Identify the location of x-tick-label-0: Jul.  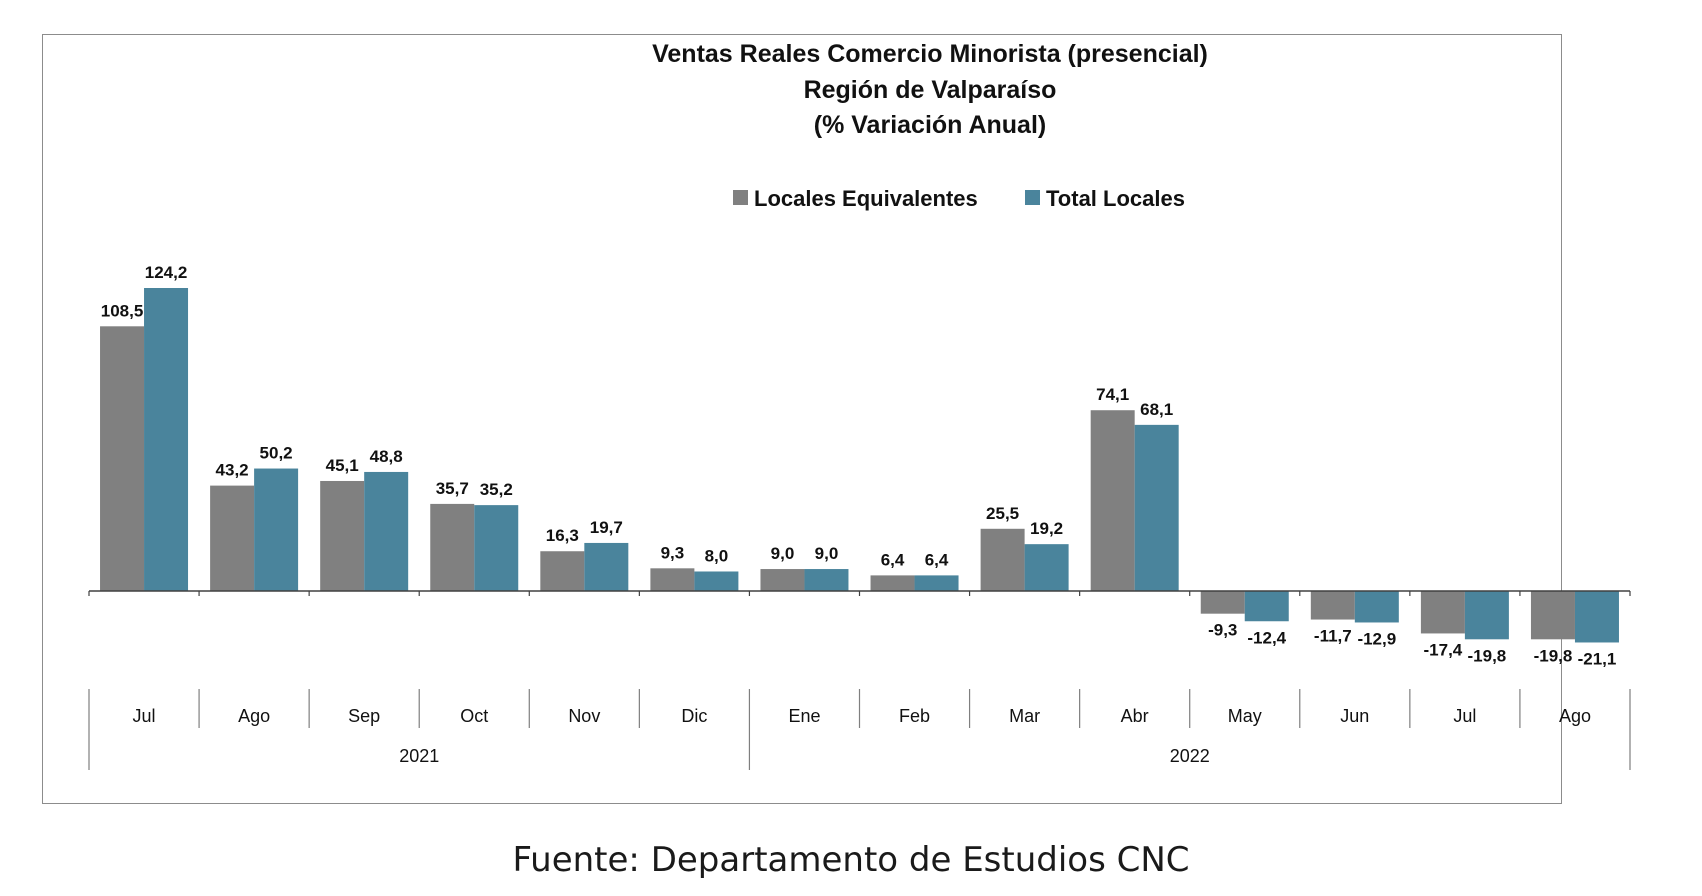
(144, 716).